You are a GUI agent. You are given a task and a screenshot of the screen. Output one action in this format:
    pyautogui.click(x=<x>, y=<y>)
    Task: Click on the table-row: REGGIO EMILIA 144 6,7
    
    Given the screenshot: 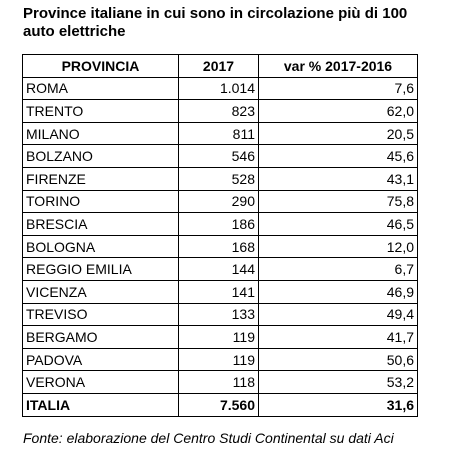 What is the action you would take?
    pyautogui.click(x=220, y=269)
    